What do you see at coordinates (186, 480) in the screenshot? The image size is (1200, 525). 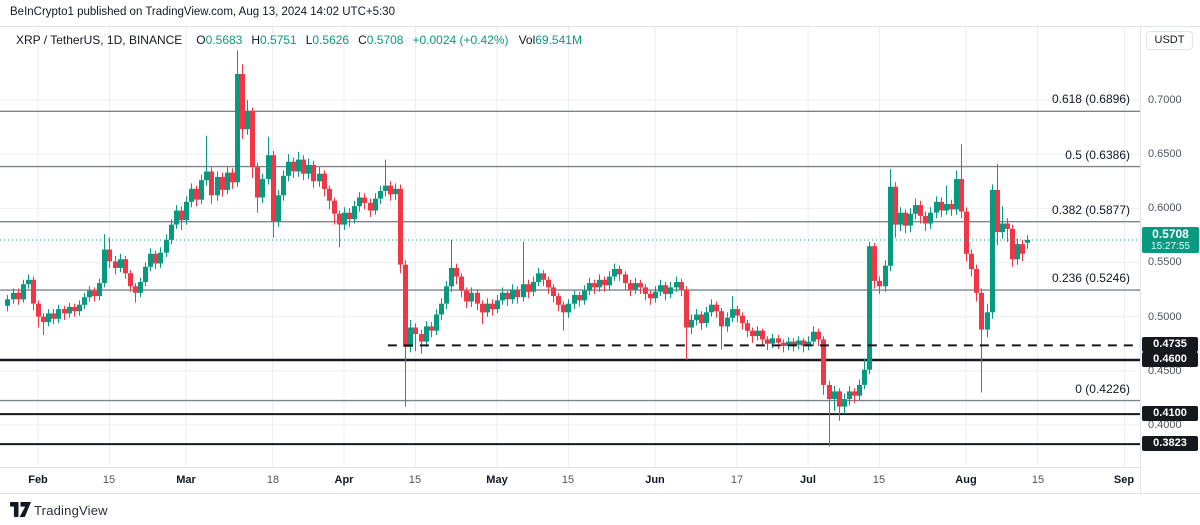 I see `time-tick-label: Mar` at bounding box center [186, 480].